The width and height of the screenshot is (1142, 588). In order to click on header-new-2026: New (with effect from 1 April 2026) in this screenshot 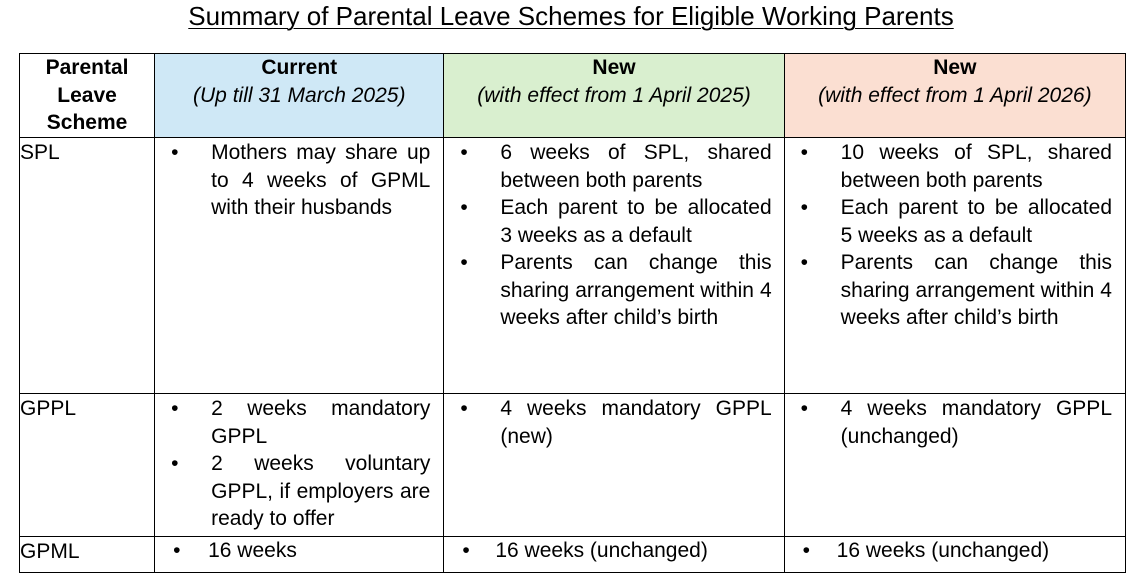, I will do `click(955, 95)`.